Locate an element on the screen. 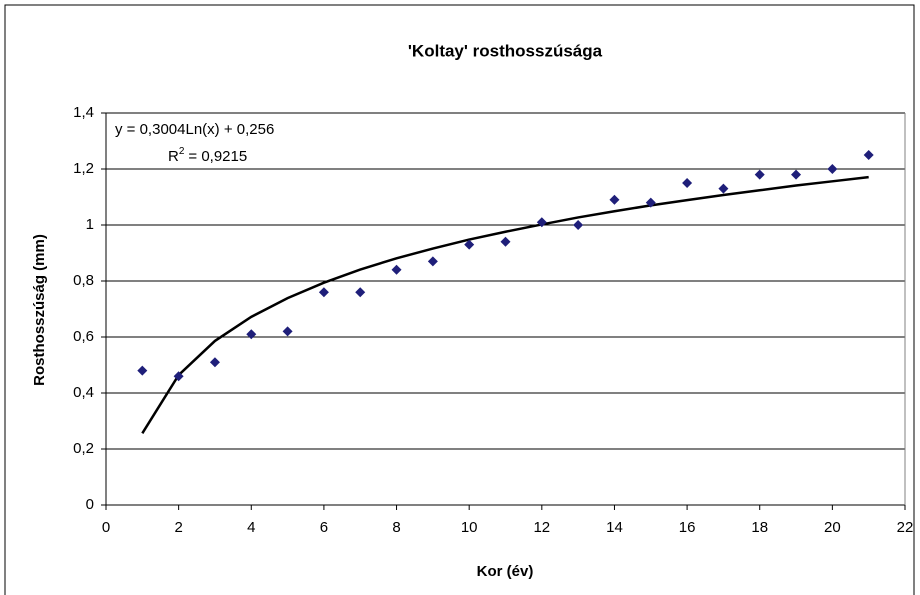 The height and width of the screenshot is (595, 920). y-tick-label: 0,6 is located at coordinates (83, 336).